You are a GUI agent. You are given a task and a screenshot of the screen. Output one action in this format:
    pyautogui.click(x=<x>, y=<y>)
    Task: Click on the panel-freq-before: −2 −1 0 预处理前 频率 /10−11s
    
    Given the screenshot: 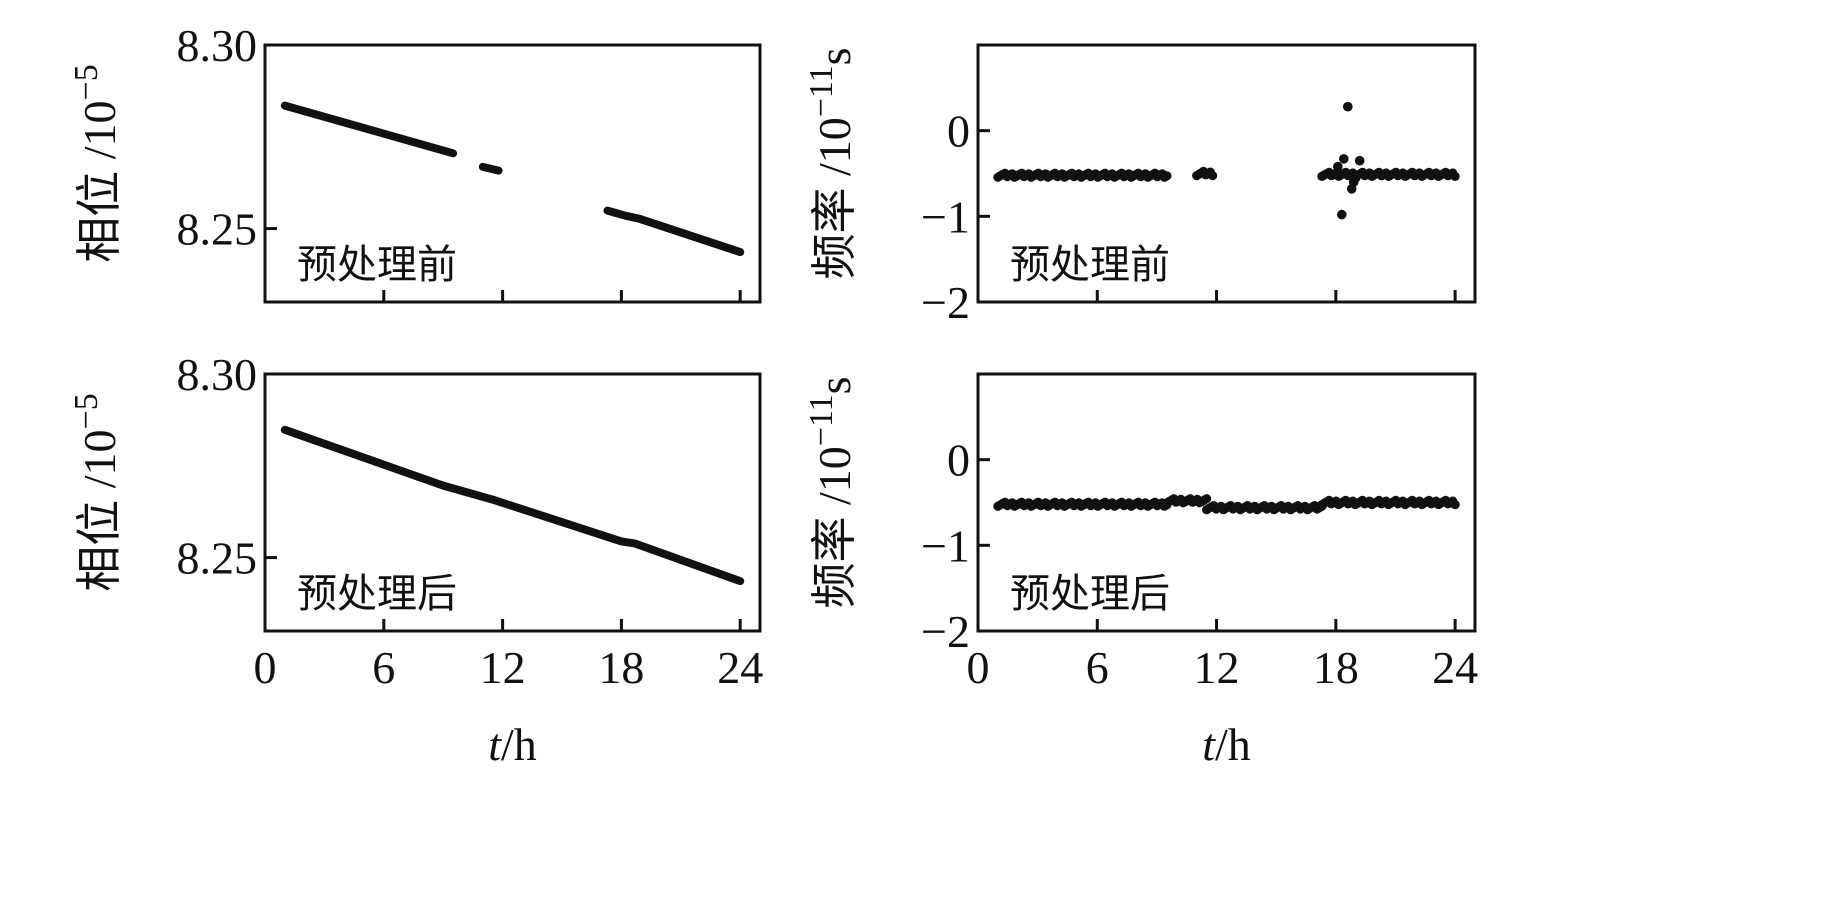 What is the action you would take?
    pyautogui.click(x=1140, y=185)
    